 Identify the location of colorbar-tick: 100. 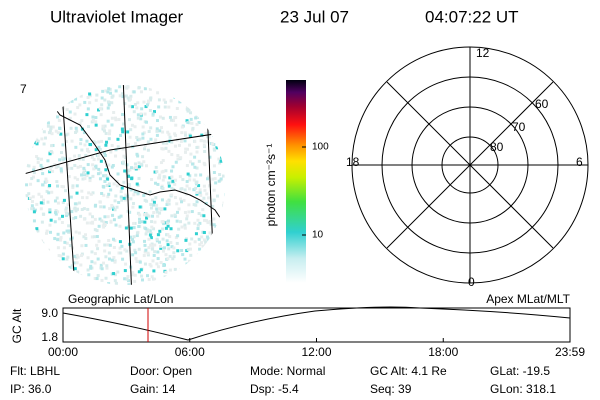
(320, 147).